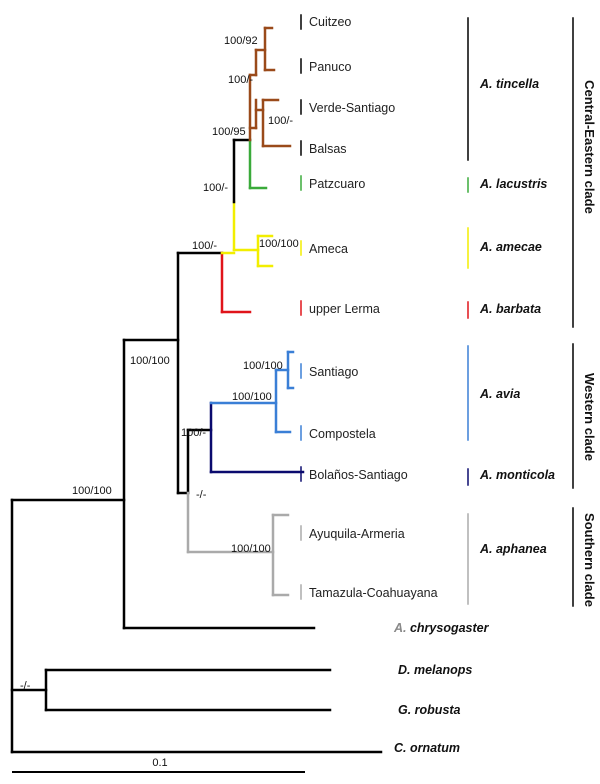 The height and width of the screenshot is (784, 600). Describe the element at coordinates (435, 670) in the screenshot. I see `species-label-melanops: D. melanops` at that location.